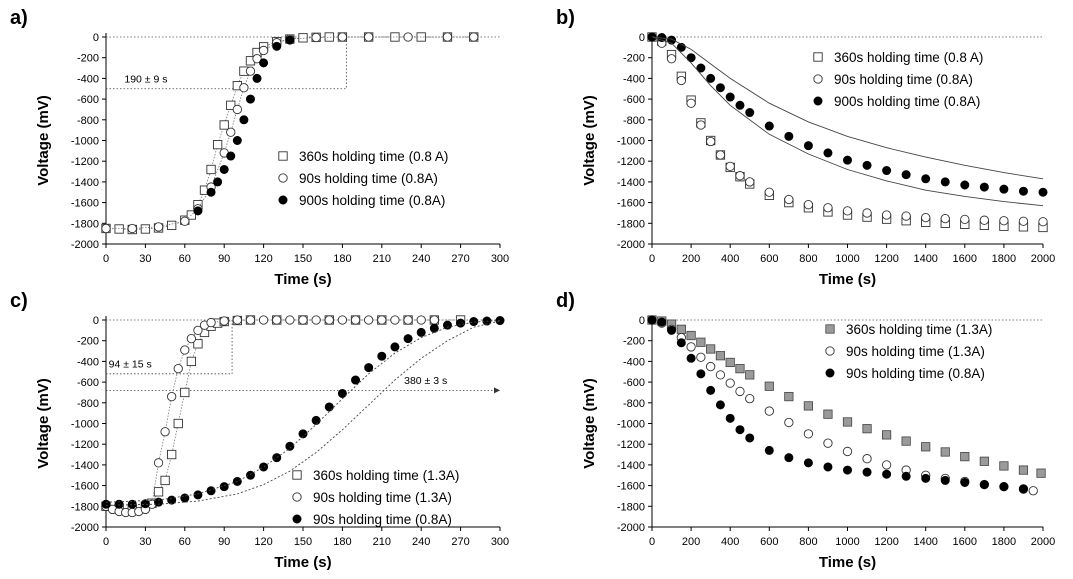 The height and width of the screenshot is (579, 1073). I want to click on y-tick-label: -1600, so click(631, 487).